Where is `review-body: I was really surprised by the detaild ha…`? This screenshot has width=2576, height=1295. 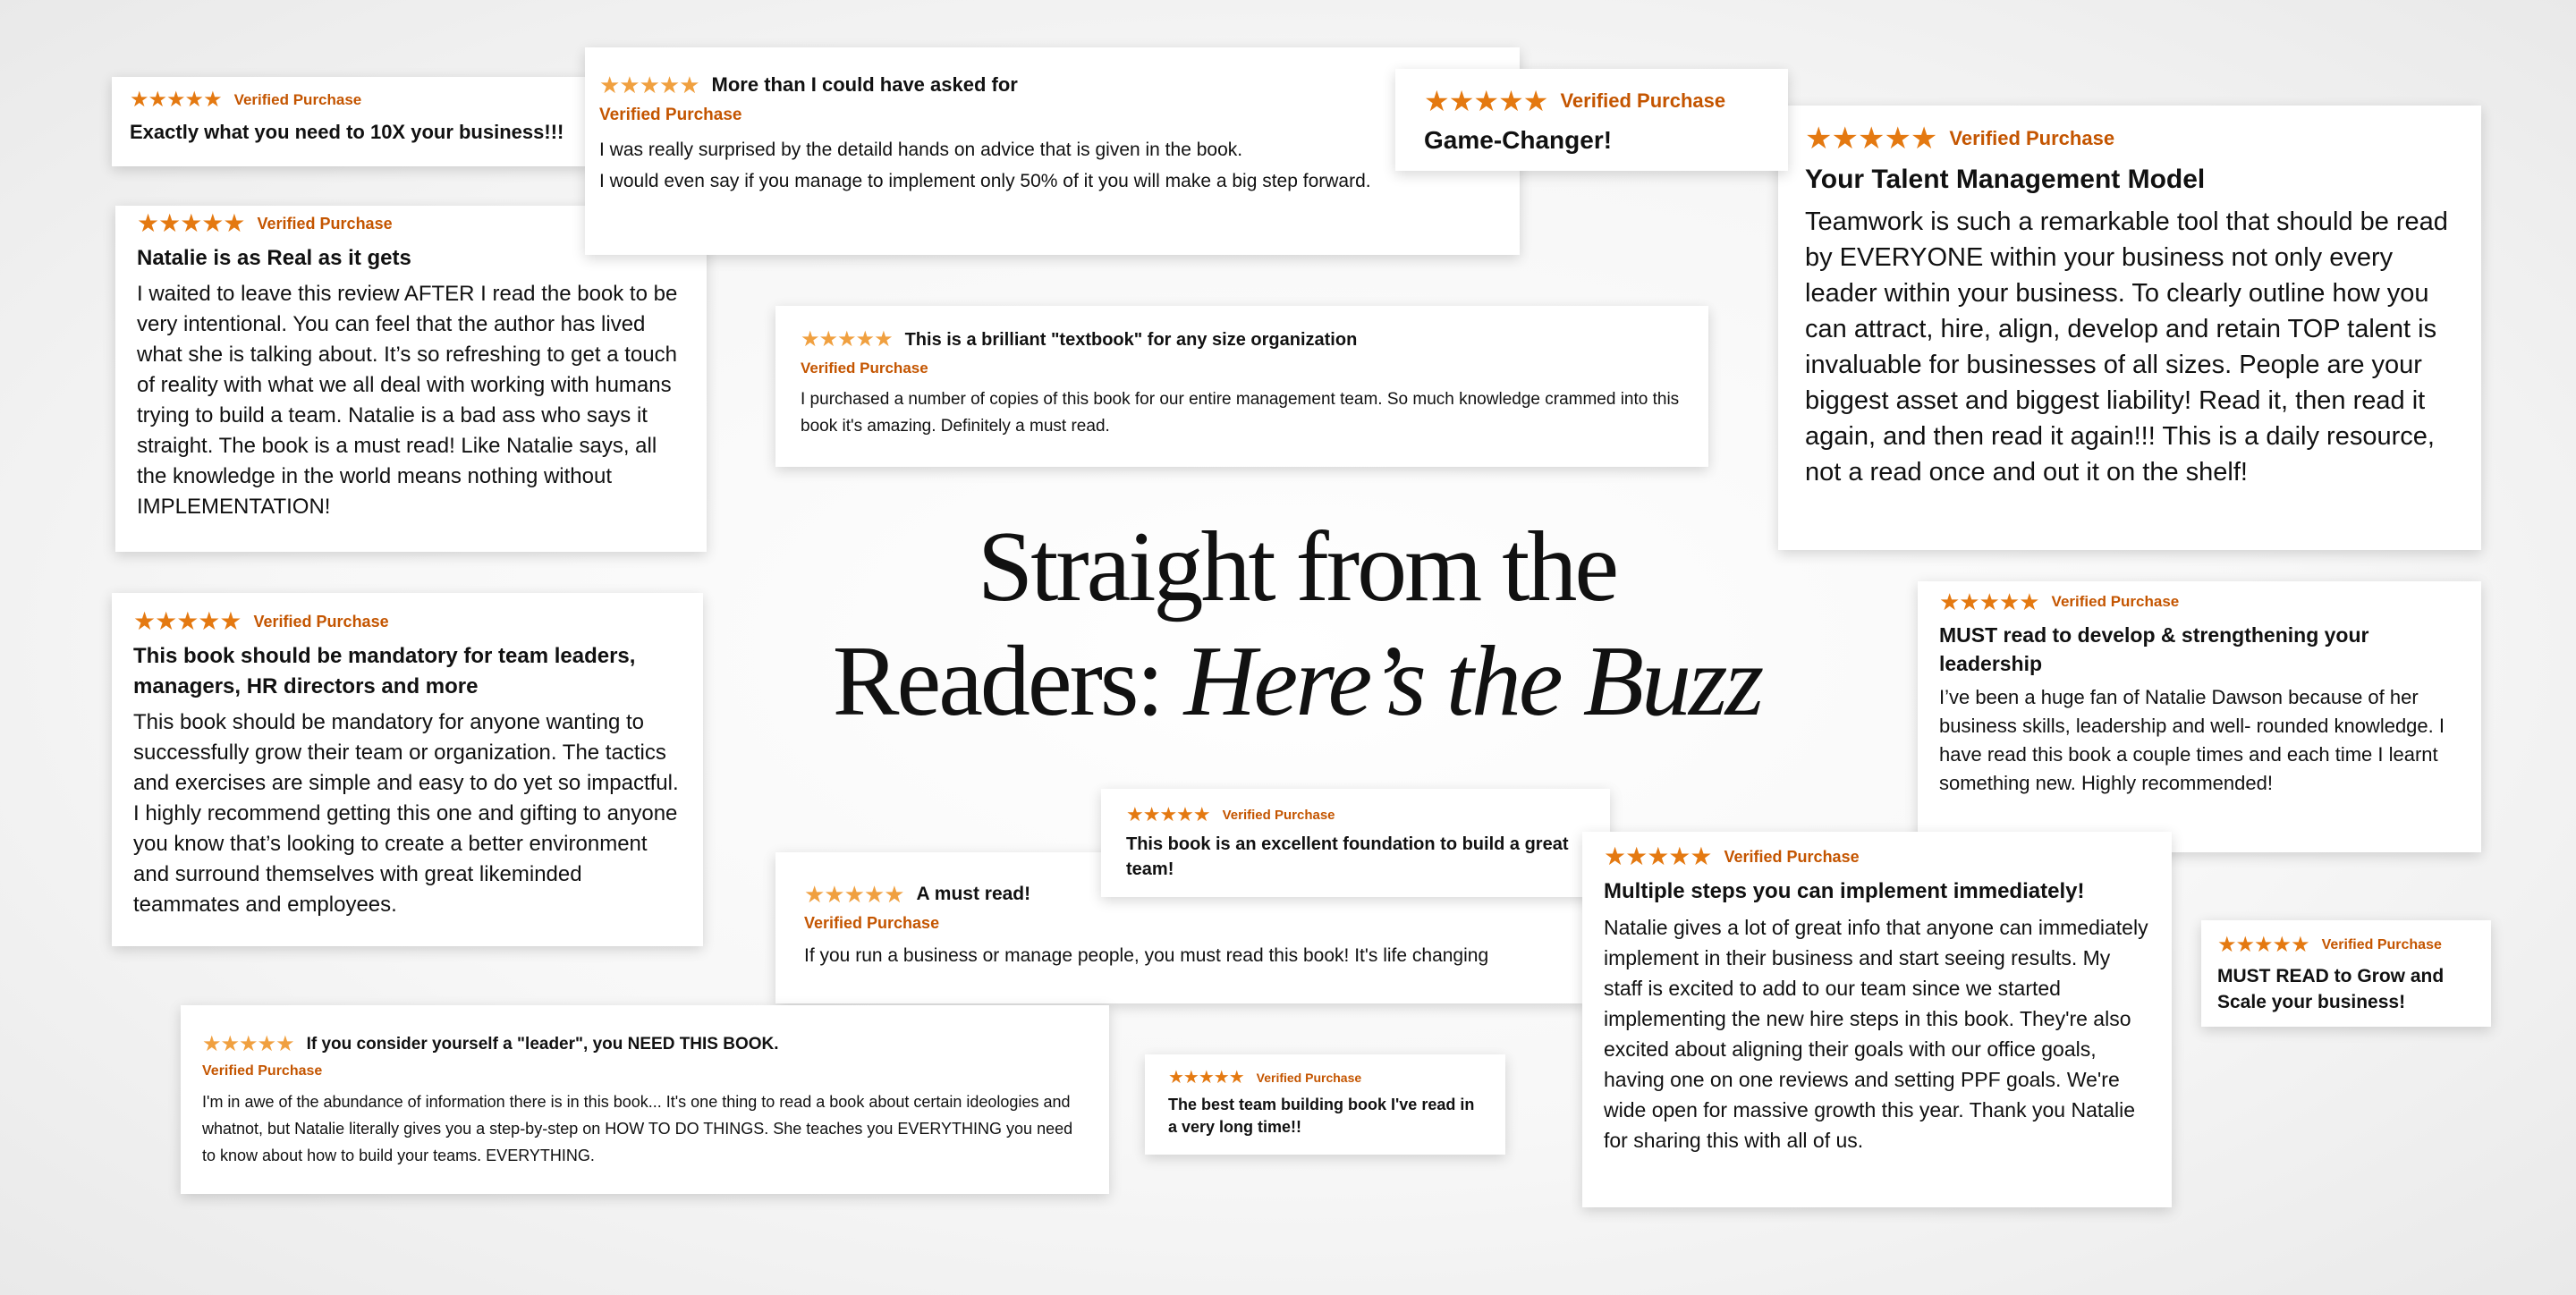 review-body: I was really surprised by the detaild ha… is located at coordinates (985, 165).